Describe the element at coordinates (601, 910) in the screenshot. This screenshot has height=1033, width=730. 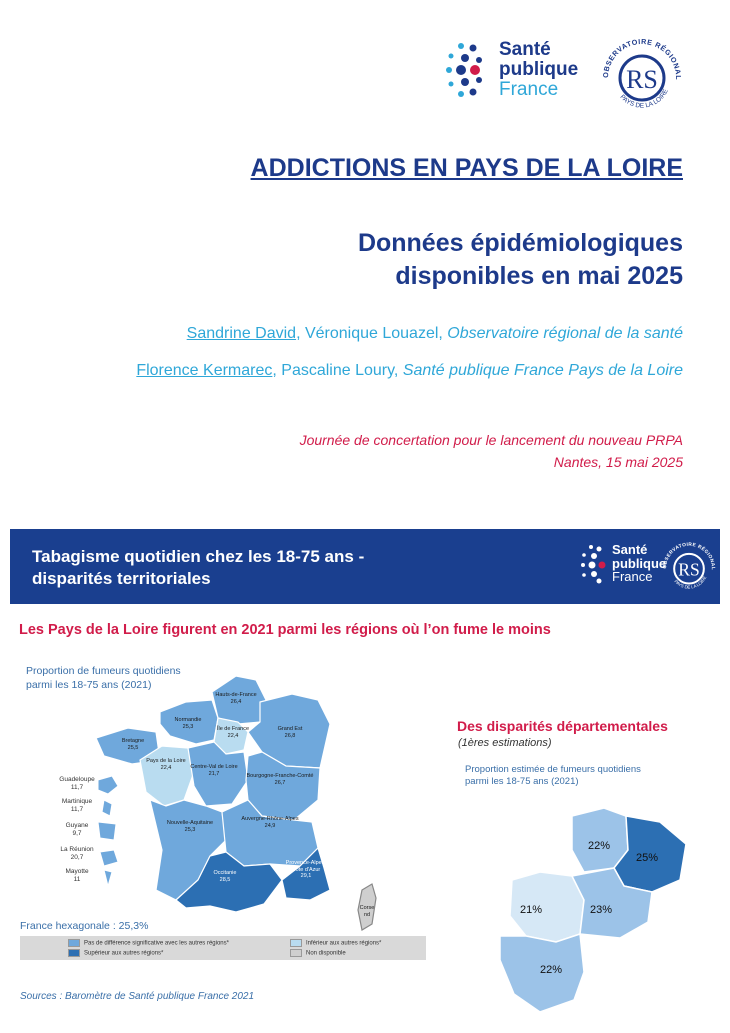
I see `dept-value-maine-et-loire: 23%` at that location.